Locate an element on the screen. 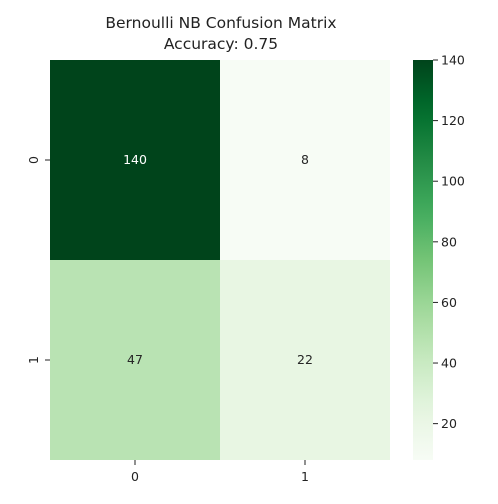 The height and width of the screenshot is (504, 498). cell-value-label-0-0: 140 is located at coordinates (135, 159).